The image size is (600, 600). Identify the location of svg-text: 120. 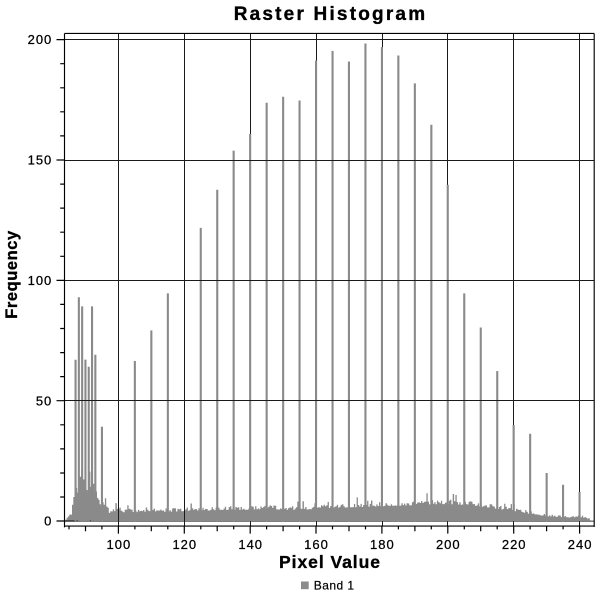
(184, 544).